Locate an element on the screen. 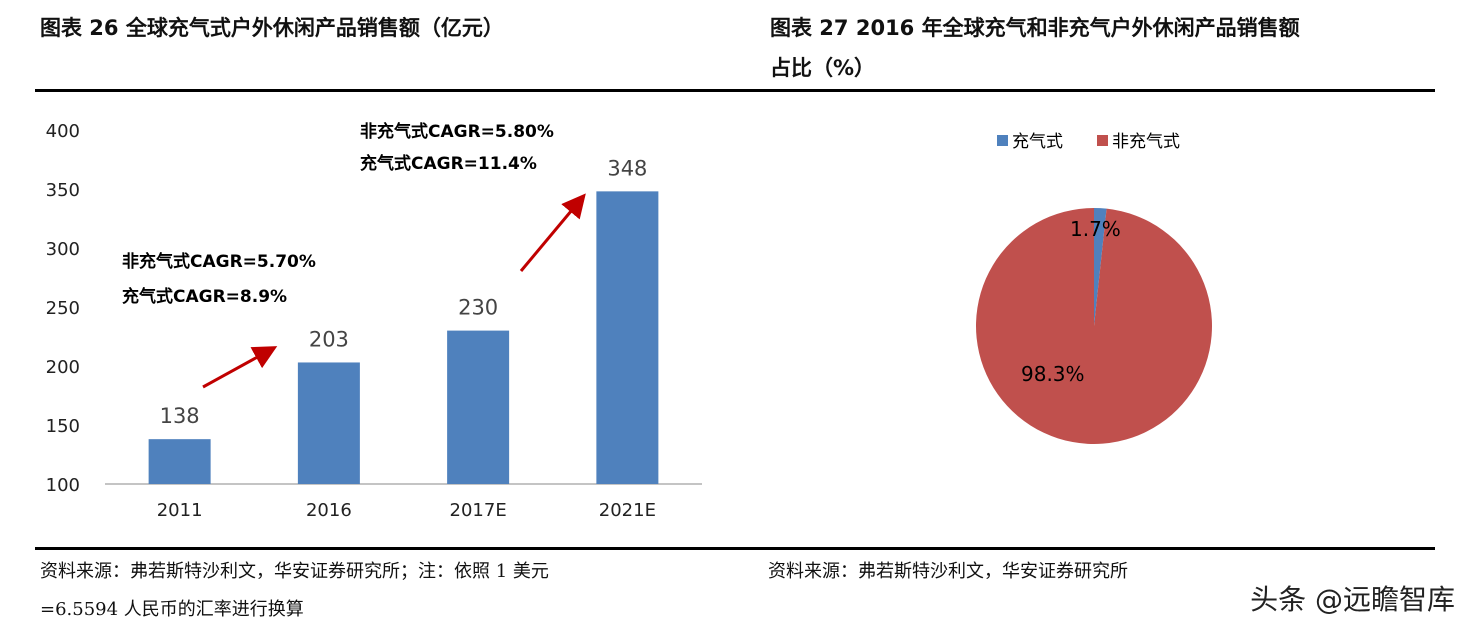 The width and height of the screenshot is (1469, 641). bar-2017E is located at coordinates (478, 407).